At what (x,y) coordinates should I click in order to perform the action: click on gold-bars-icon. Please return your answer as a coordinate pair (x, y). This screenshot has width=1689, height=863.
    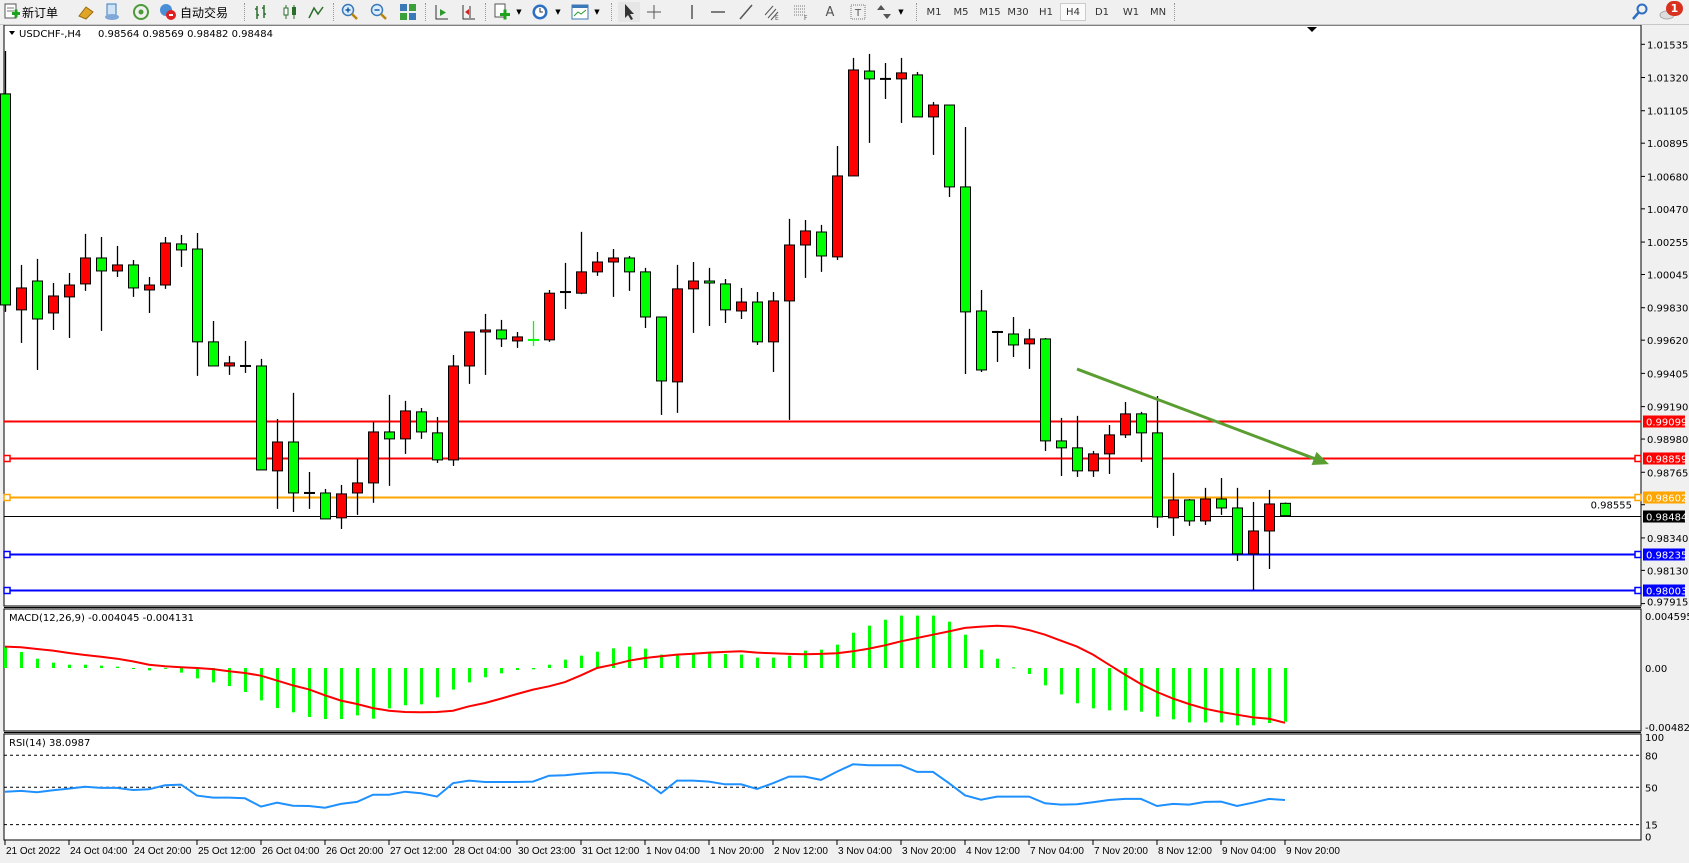
    Looking at the image, I should click on (86, 13).